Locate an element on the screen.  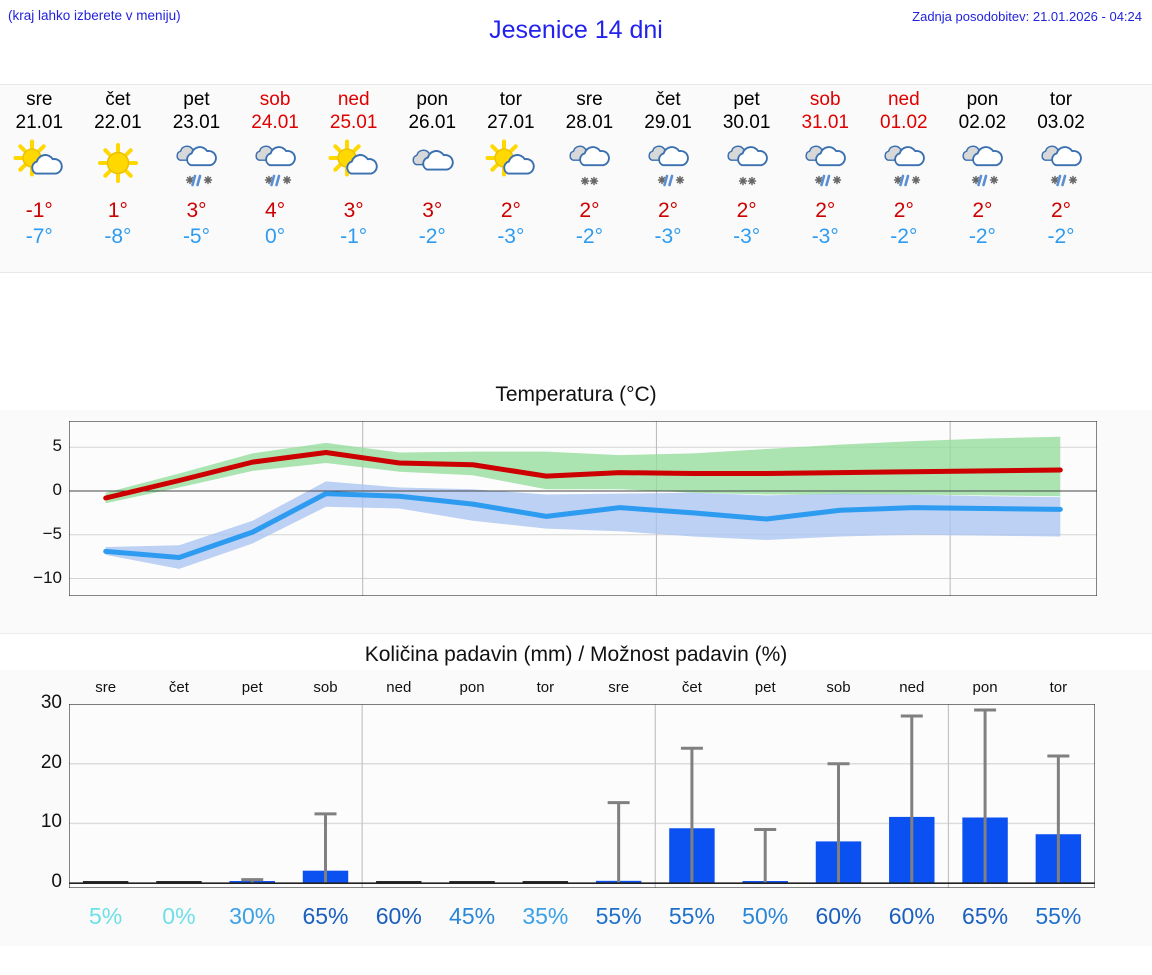
day-column: sob 24.01 4° 0° is located at coordinates (275, 178).